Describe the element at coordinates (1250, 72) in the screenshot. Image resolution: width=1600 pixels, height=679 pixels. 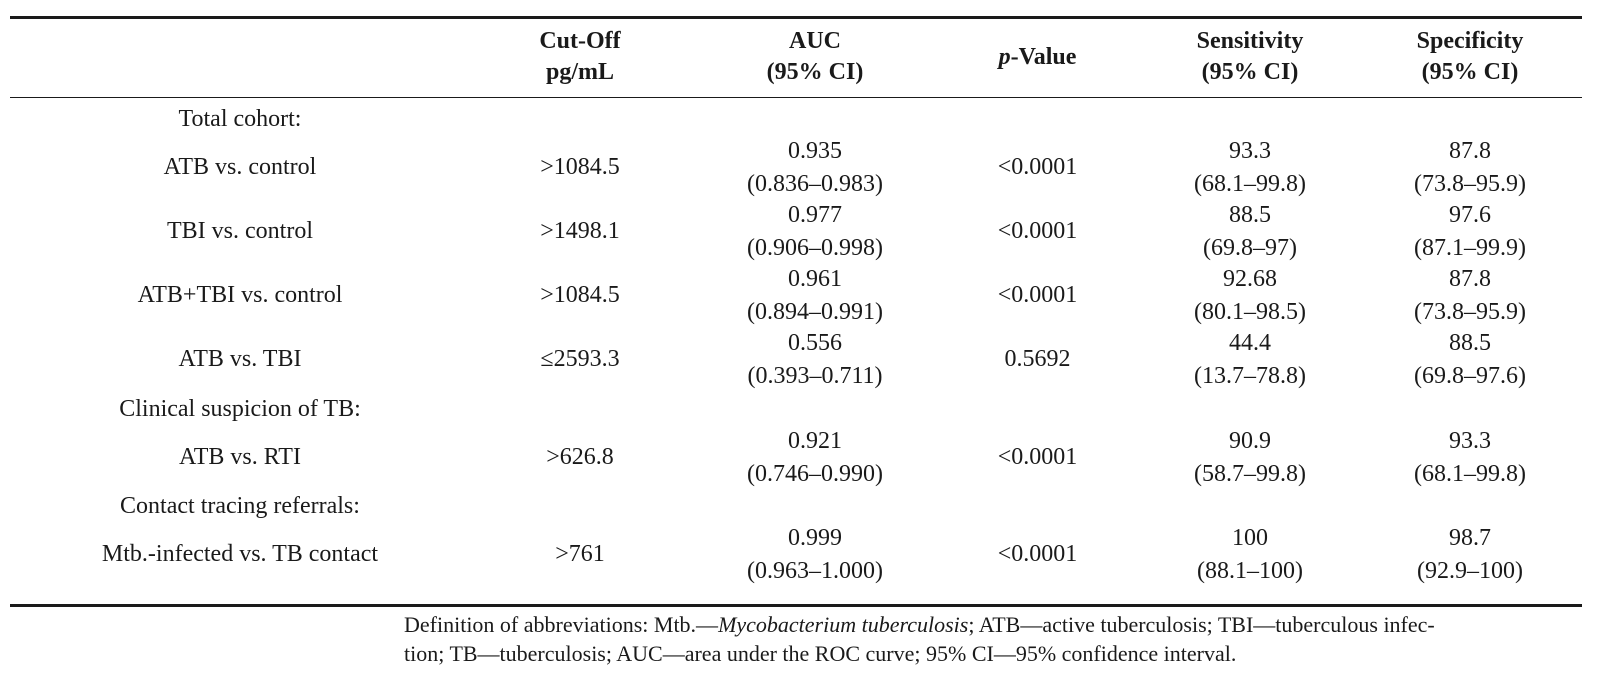
I see `header-sensitivity-line2: (95% CI)` at that location.